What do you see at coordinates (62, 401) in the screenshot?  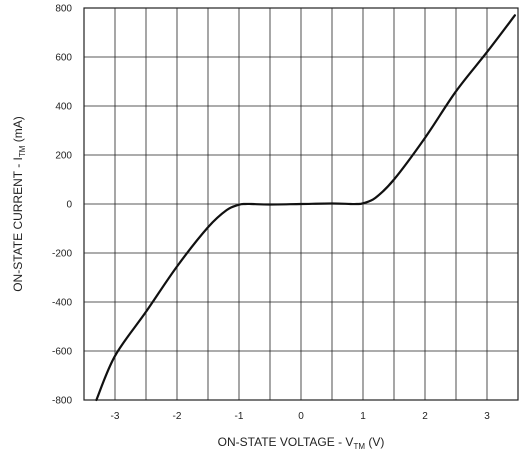 I see `y-tick-label: -800` at bounding box center [62, 401].